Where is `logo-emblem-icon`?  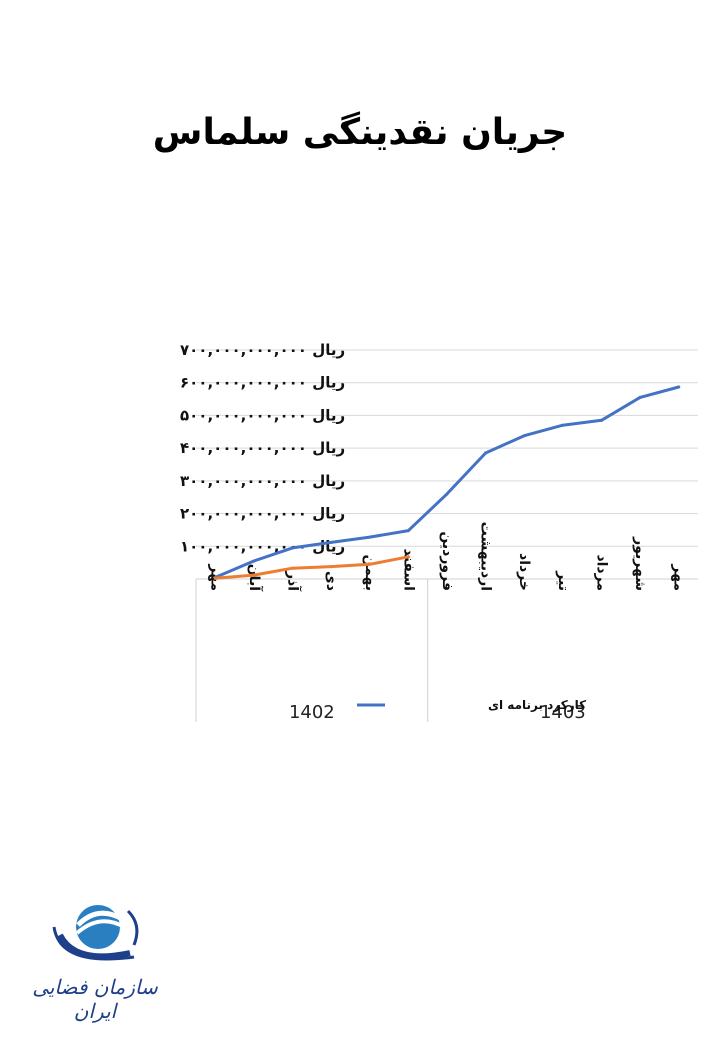
logo-emblem-icon is located at coordinates (95, 933).